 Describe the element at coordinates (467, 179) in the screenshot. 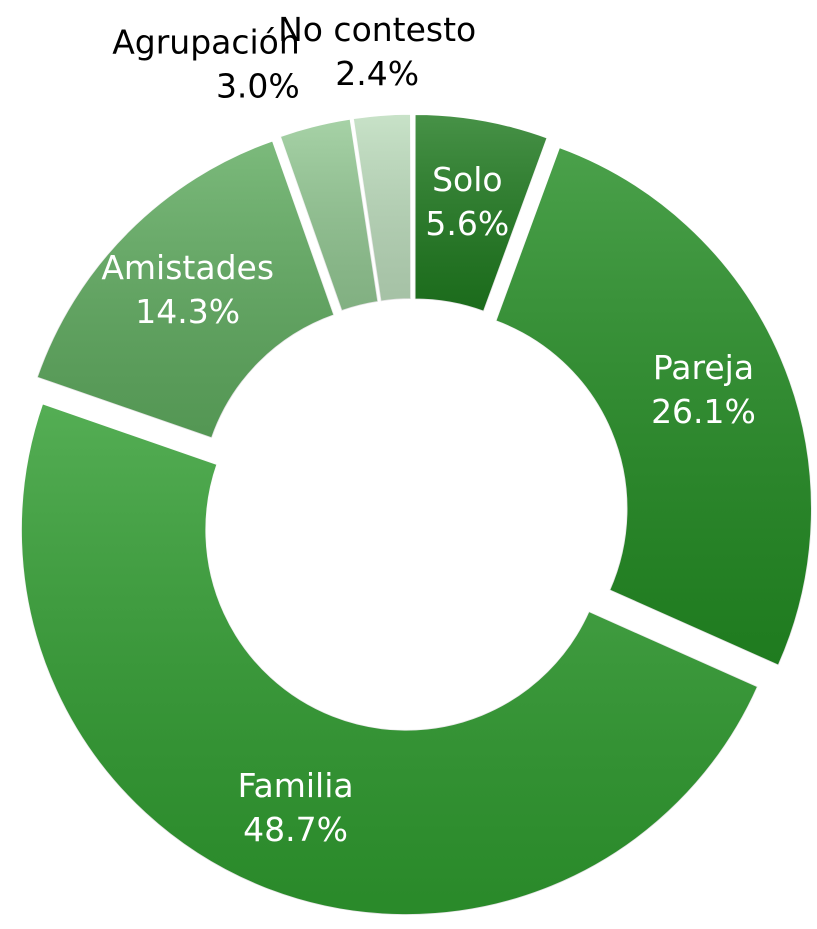

I see `slice-label: Solo` at that location.